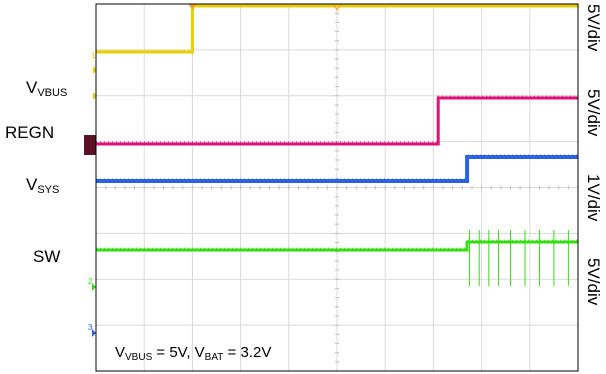  I want to click on label-vsys: VSYS, so click(43, 185).